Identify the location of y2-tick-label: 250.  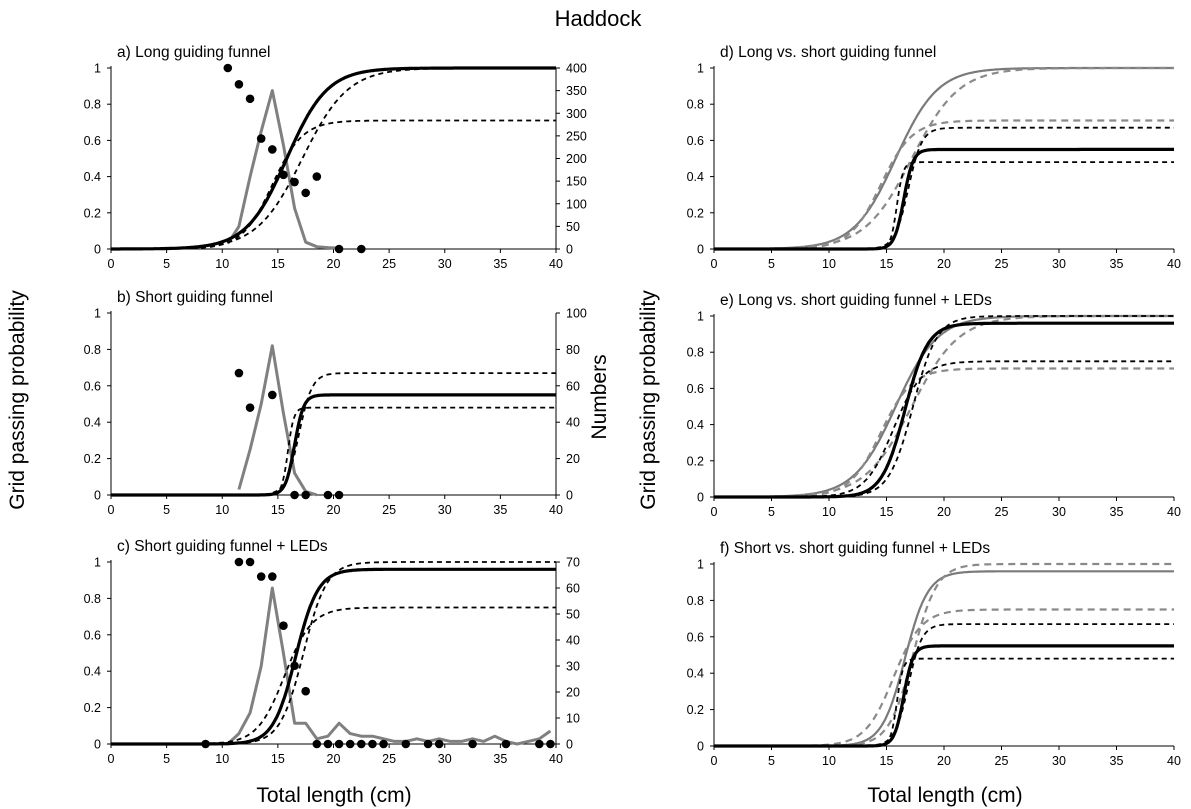
(576, 136).